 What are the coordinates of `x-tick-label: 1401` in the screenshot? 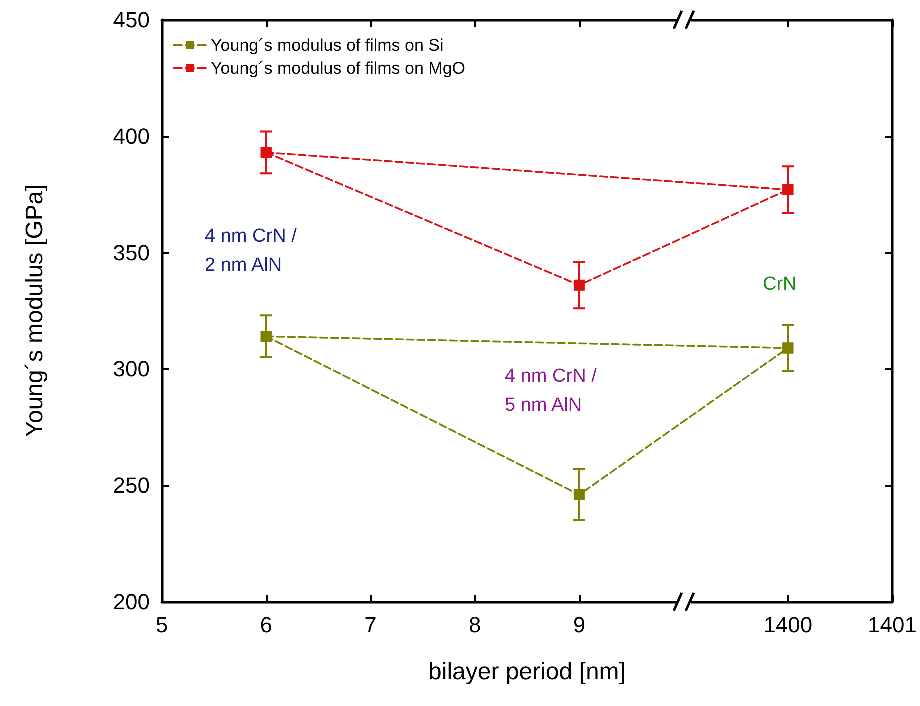 It's located at (893, 625).